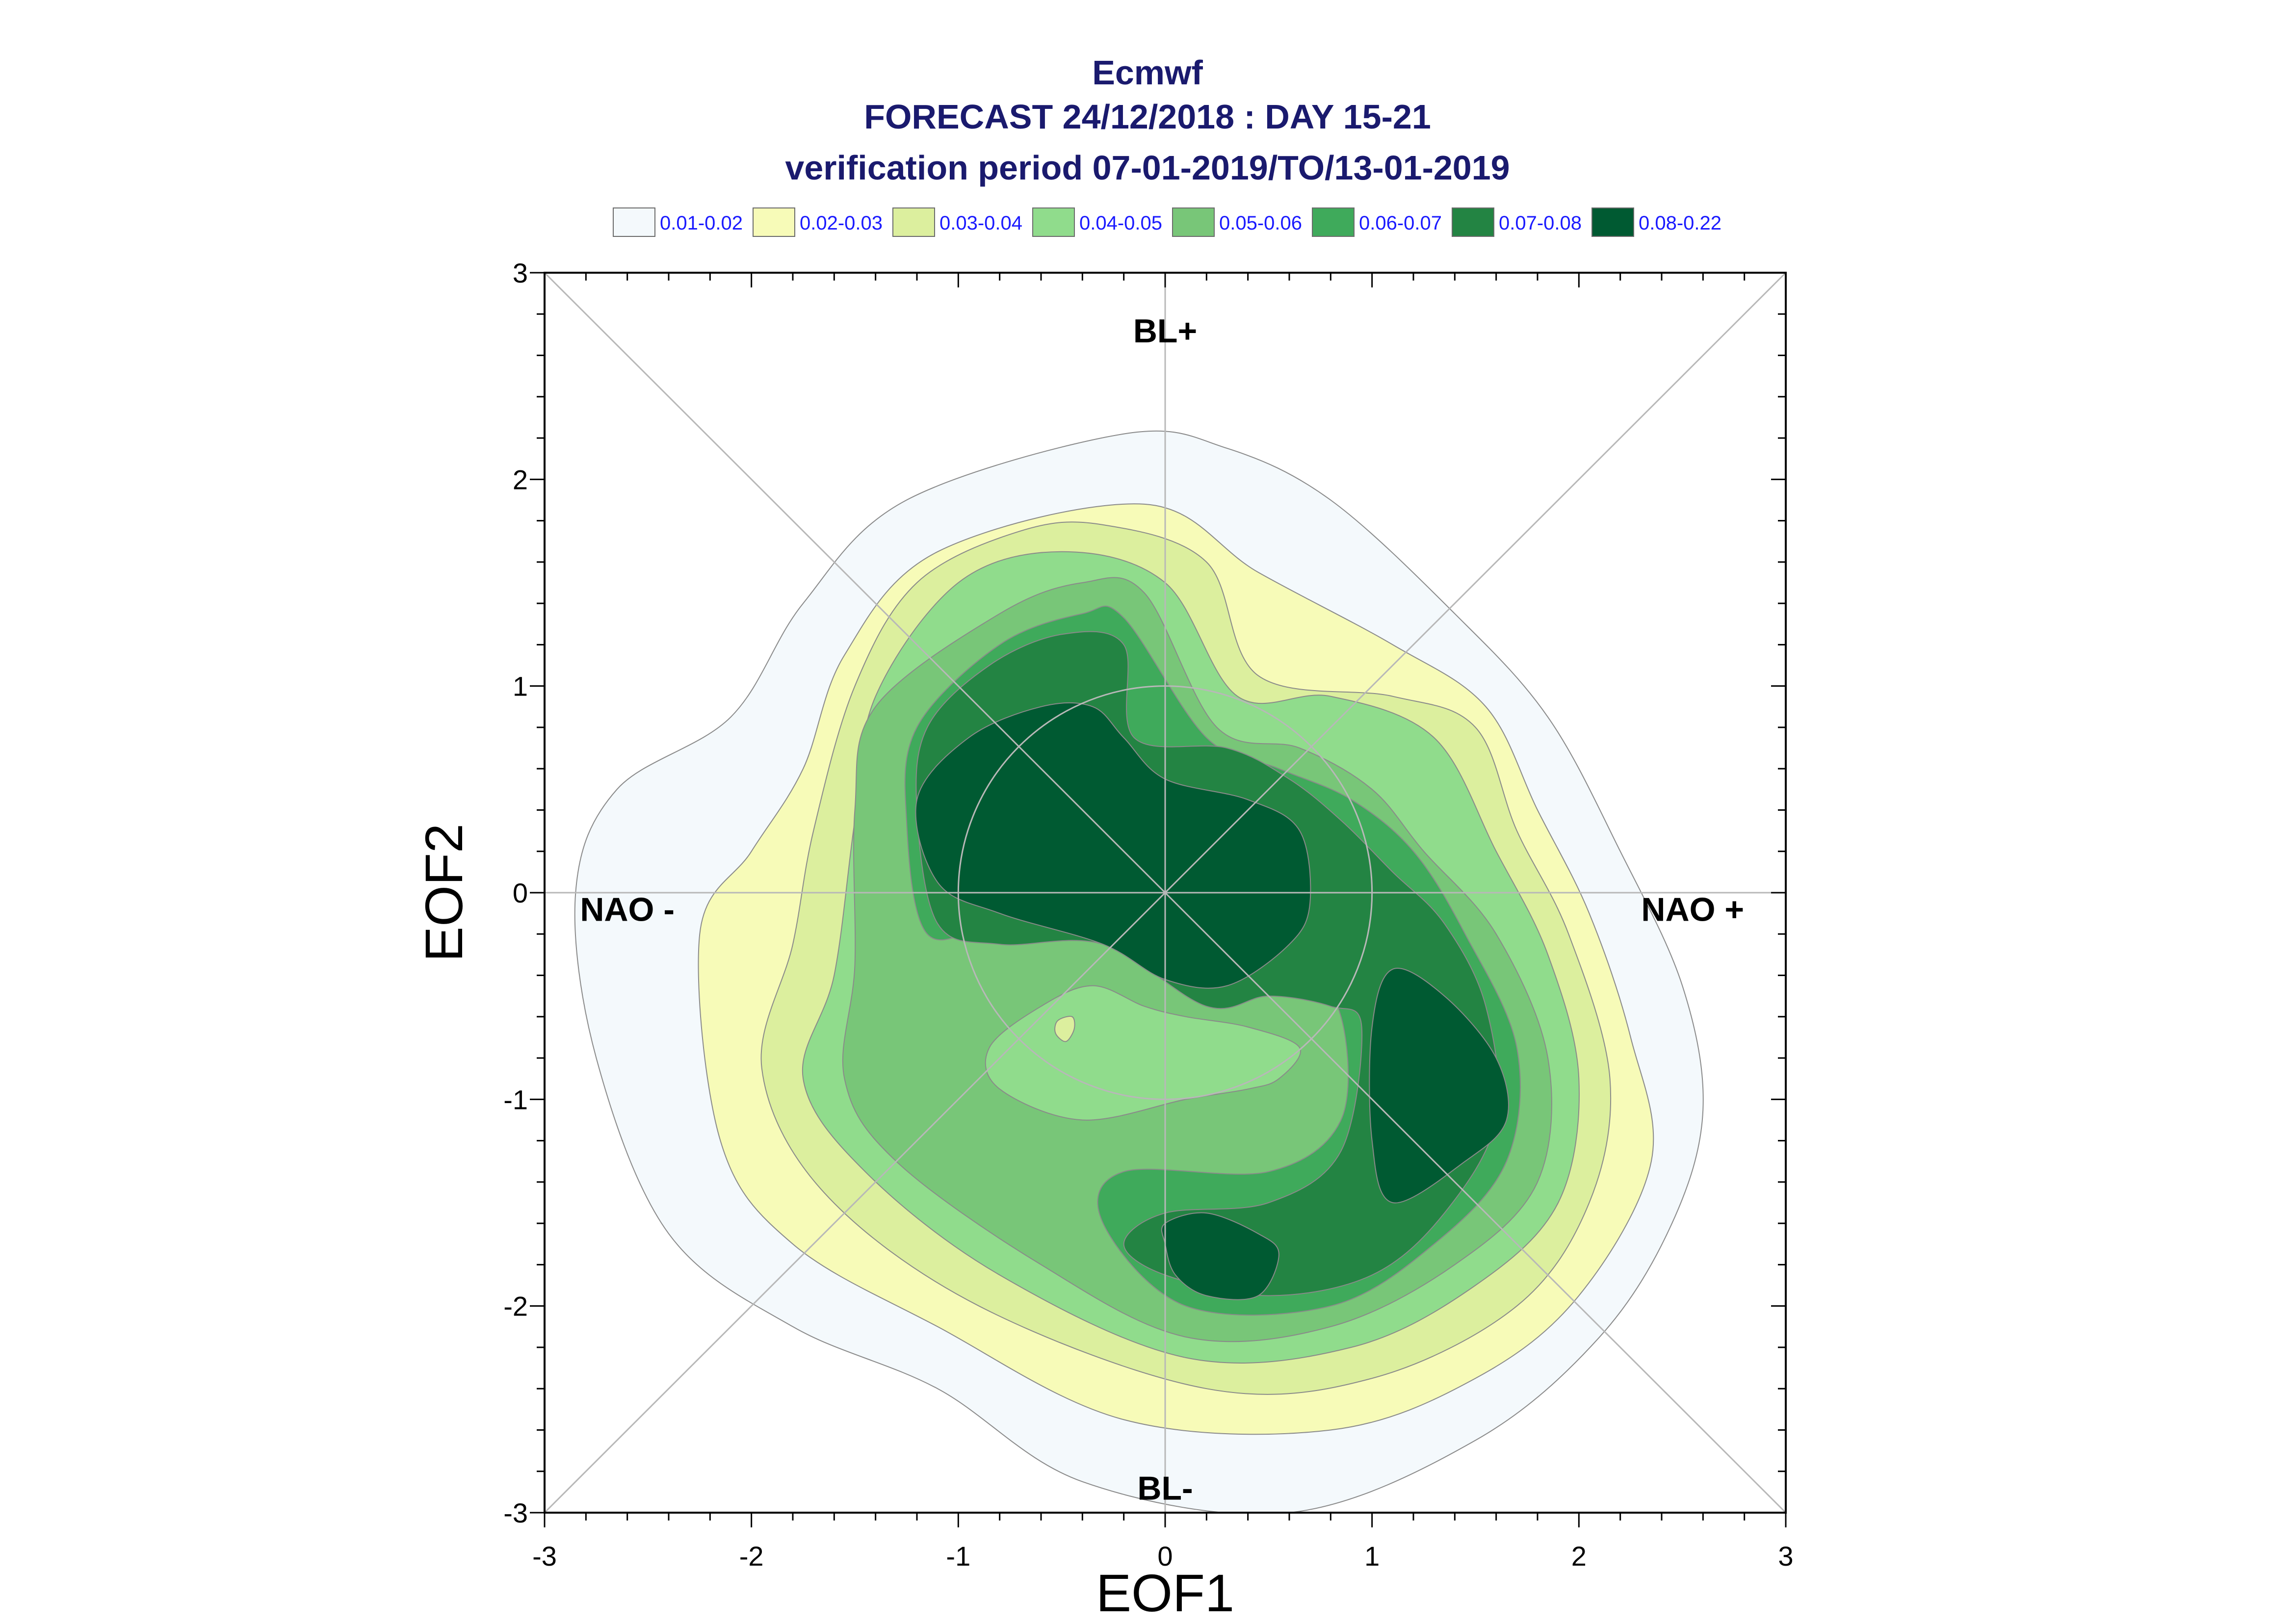 Image resolution: width=2295 pixels, height=1624 pixels. Describe the element at coordinates (1147, 117) in the screenshot. I see `title-line-2: FORECAST 24/12/2018 : DAY 15-21` at that location.